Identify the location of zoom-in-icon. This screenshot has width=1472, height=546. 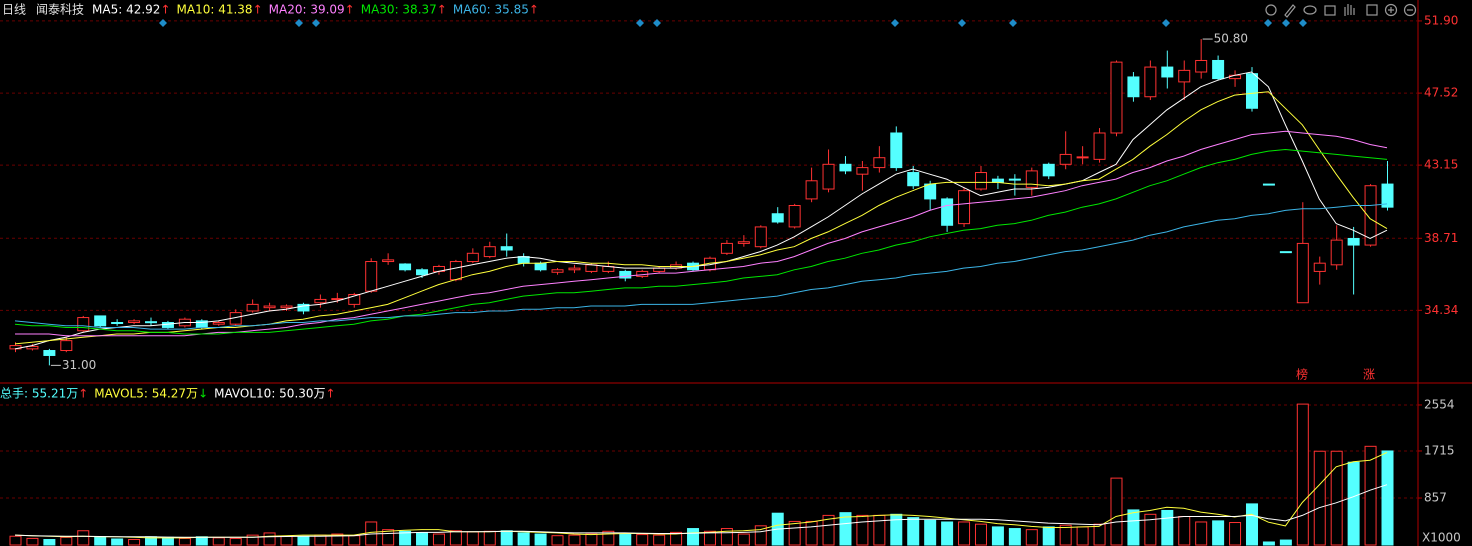
(1391, 10).